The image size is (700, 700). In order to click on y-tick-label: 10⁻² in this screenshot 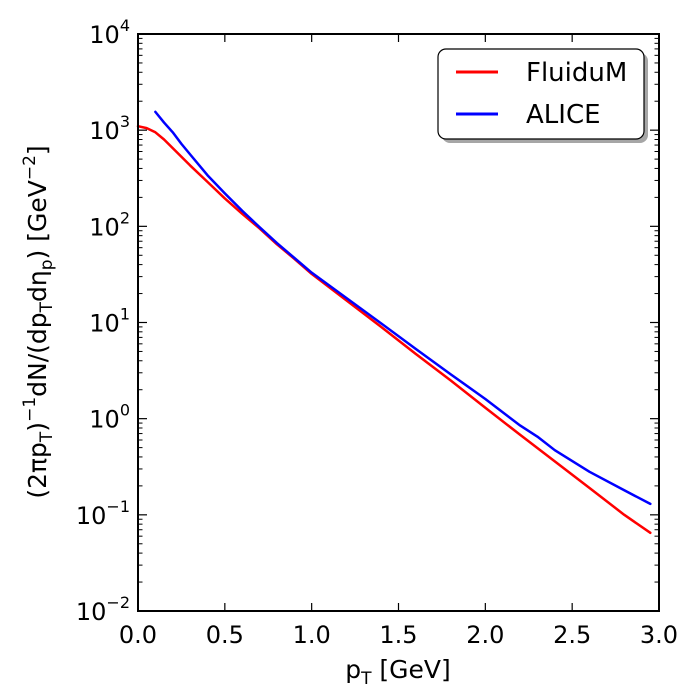, I will do `click(103, 609)`.